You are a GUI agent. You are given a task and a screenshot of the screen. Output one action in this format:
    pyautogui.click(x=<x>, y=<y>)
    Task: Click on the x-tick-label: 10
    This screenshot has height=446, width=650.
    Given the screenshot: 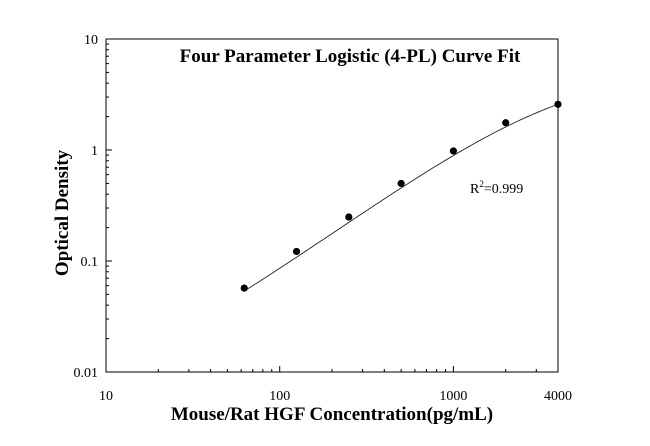 What is the action you would take?
    pyautogui.click(x=106, y=396)
    